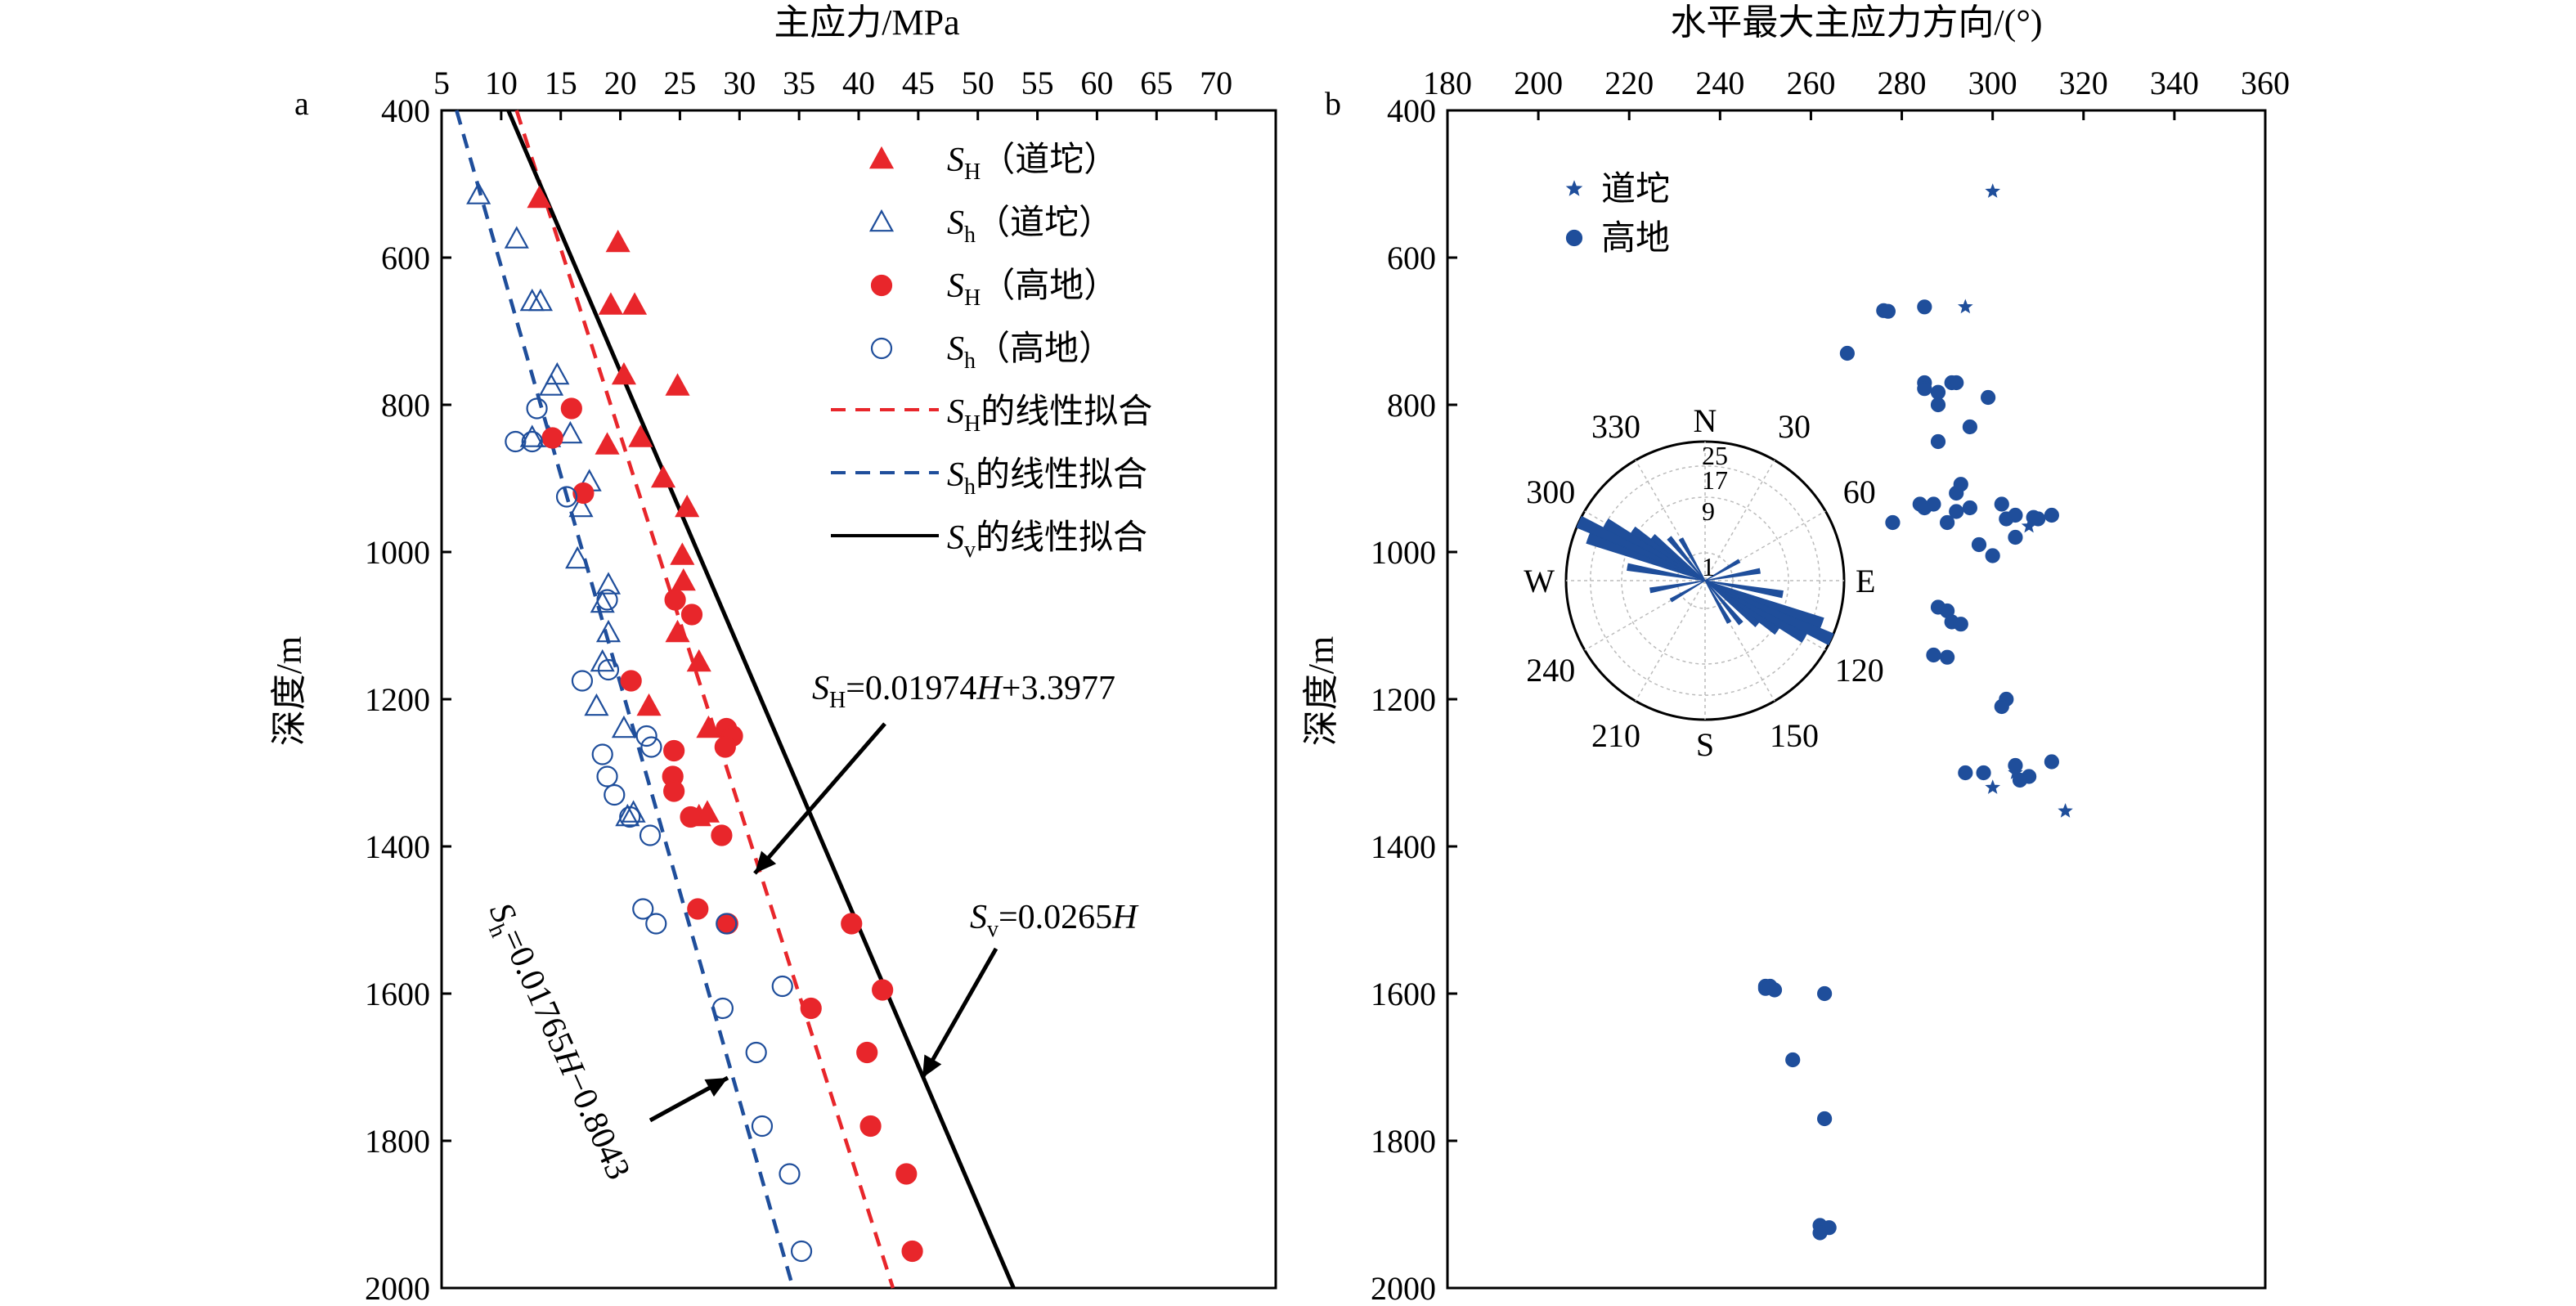 The height and width of the screenshot is (1306, 2576). I want to click on rose-angle-label: 120, so click(1859, 670).